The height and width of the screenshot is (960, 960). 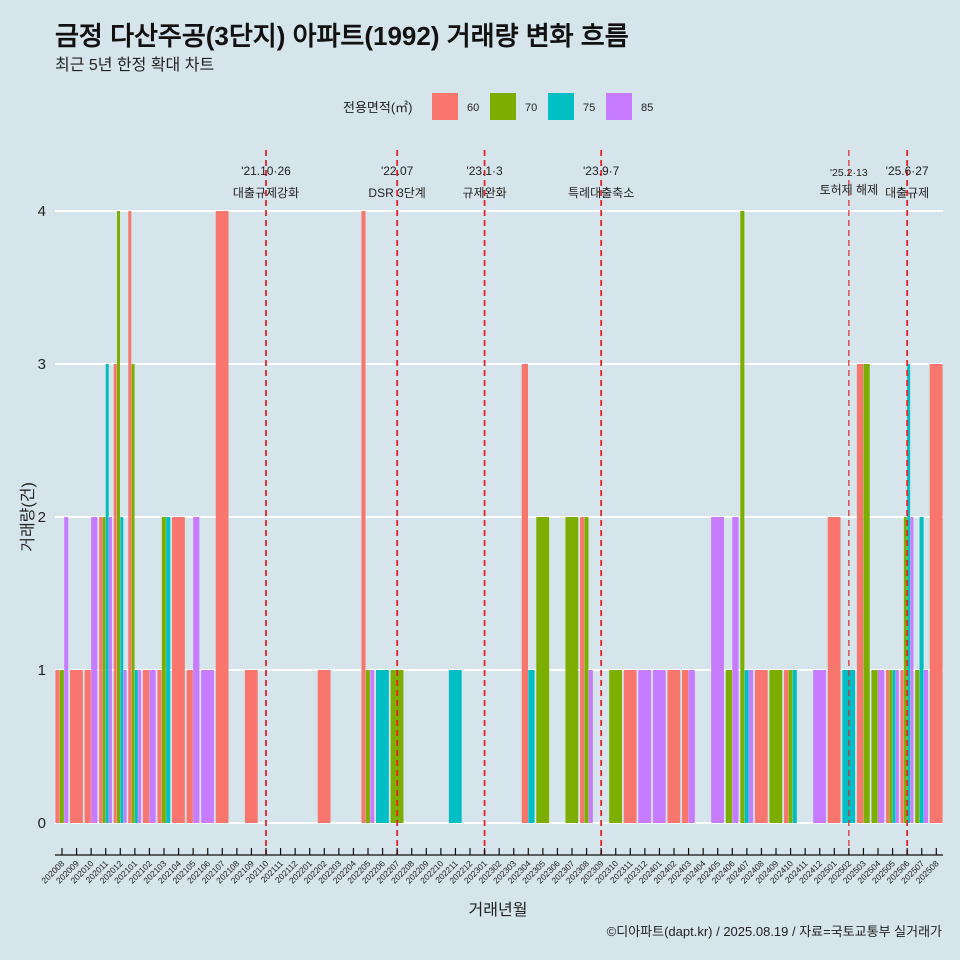 I want to click on annotation-date-202506: '25.6·27, so click(x=907, y=171).